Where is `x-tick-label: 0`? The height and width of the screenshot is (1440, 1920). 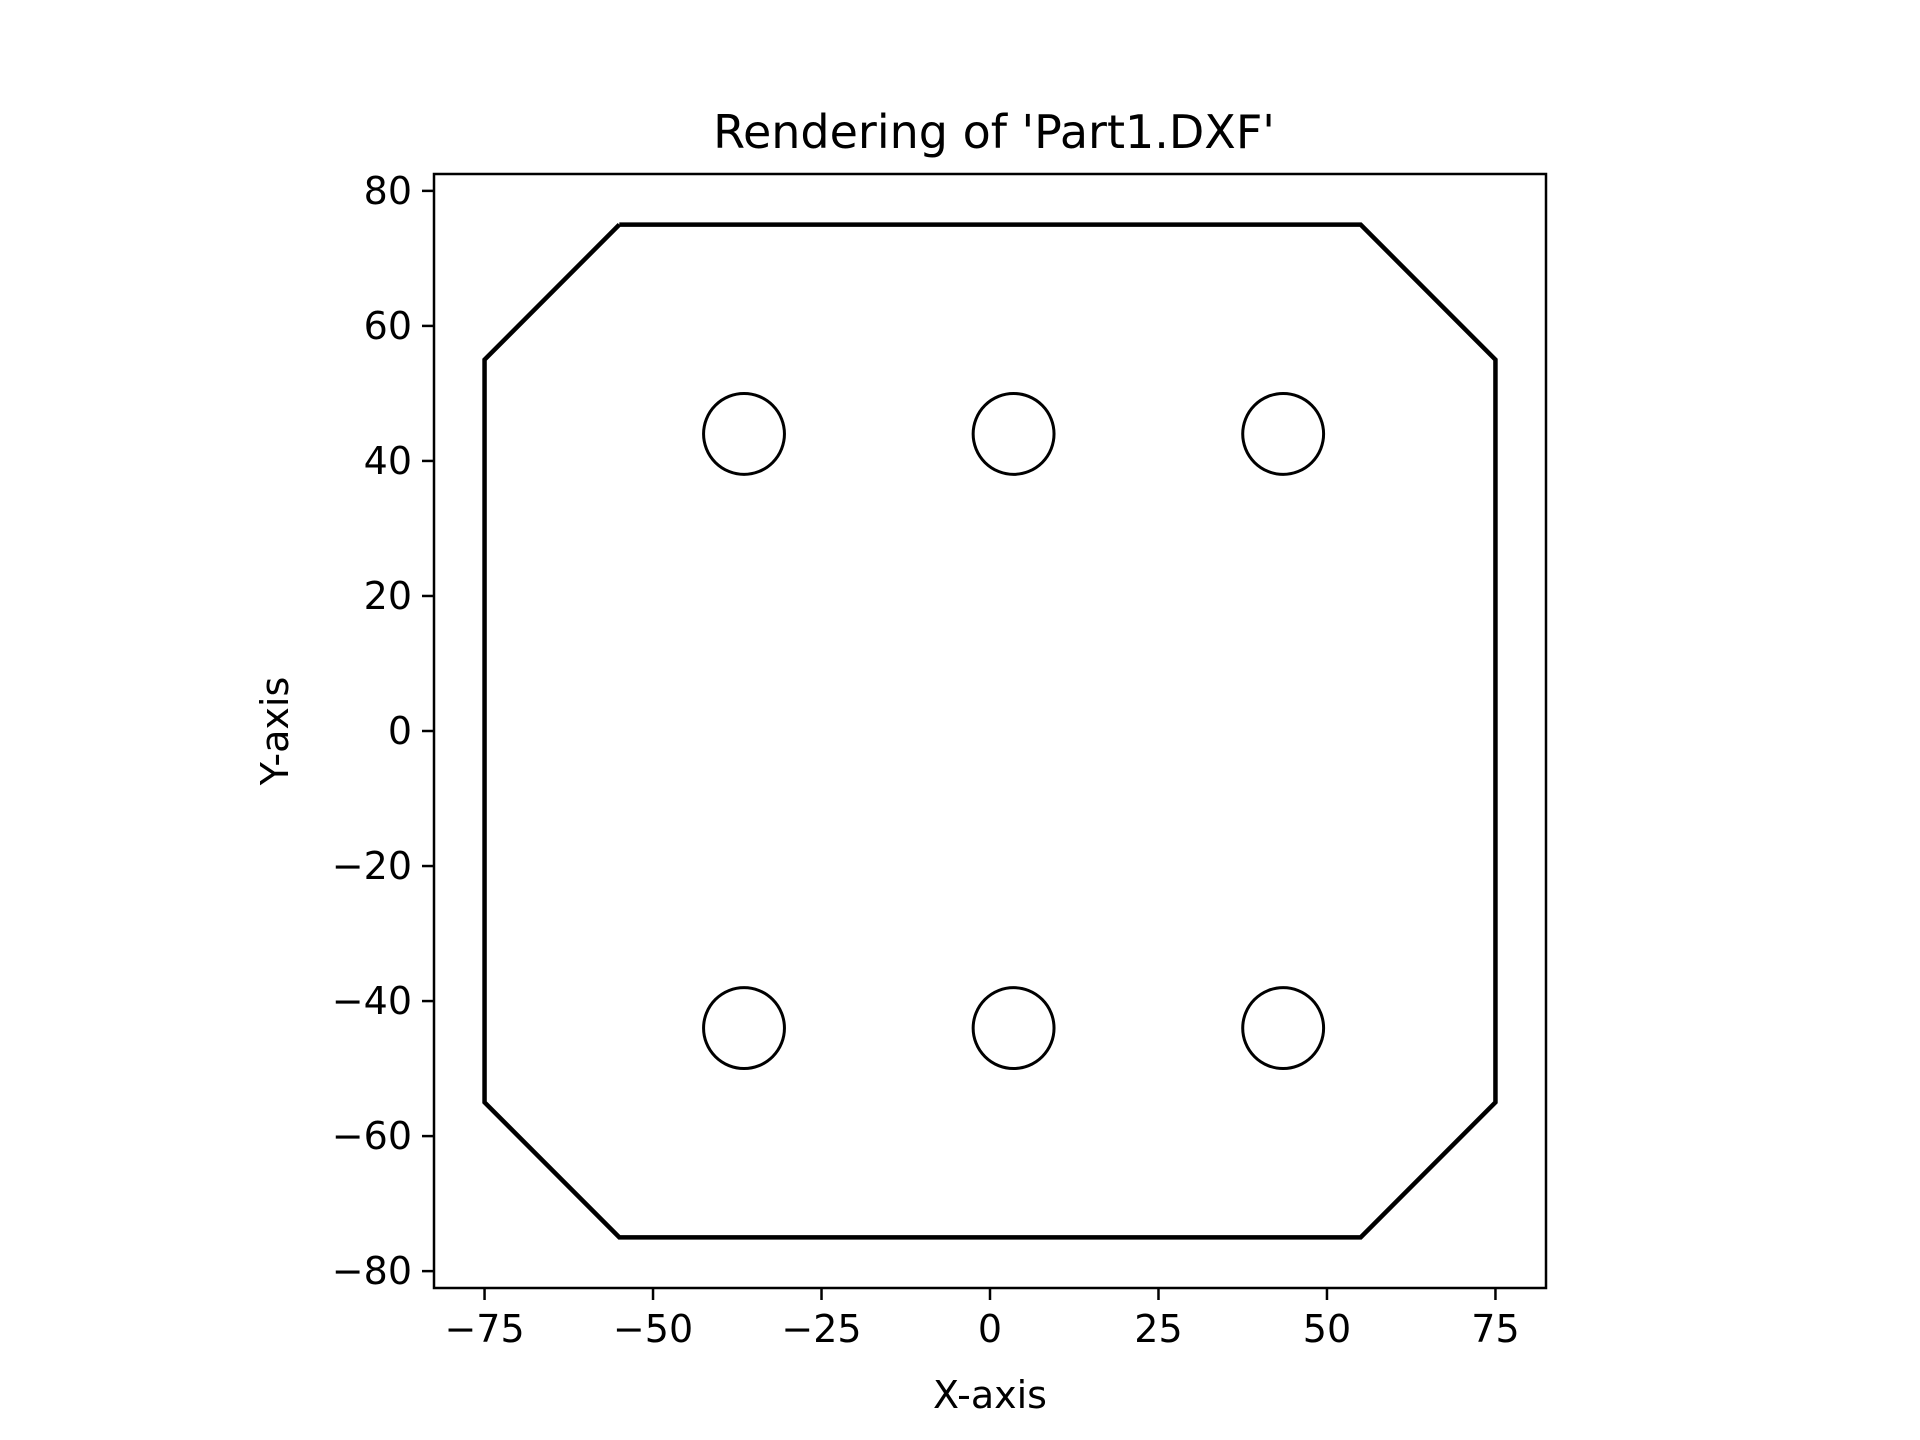 x-tick-label: 0 is located at coordinates (990, 1329).